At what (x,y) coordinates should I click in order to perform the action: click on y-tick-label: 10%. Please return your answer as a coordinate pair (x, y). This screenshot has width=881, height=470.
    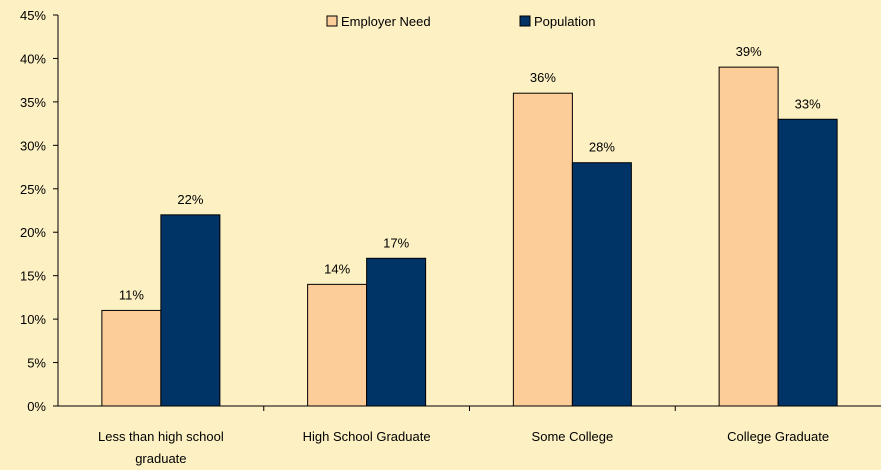
    Looking at the image, I should click on (33, 319).